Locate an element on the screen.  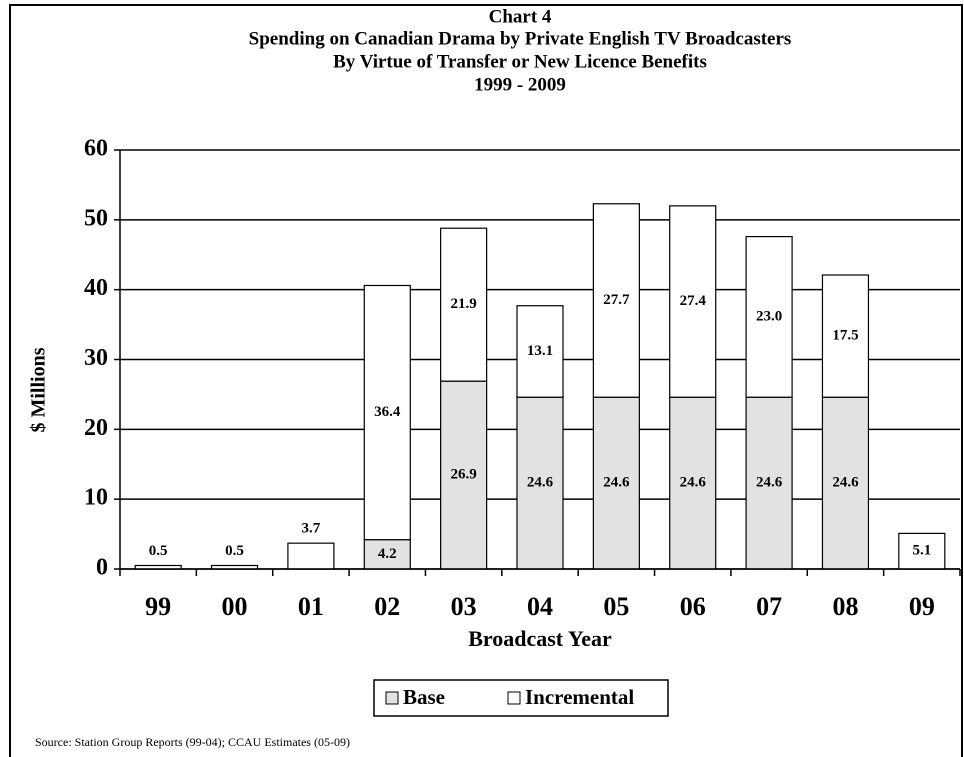
chart-title: 1999 - 2009 is located at coordinates (520, 84).